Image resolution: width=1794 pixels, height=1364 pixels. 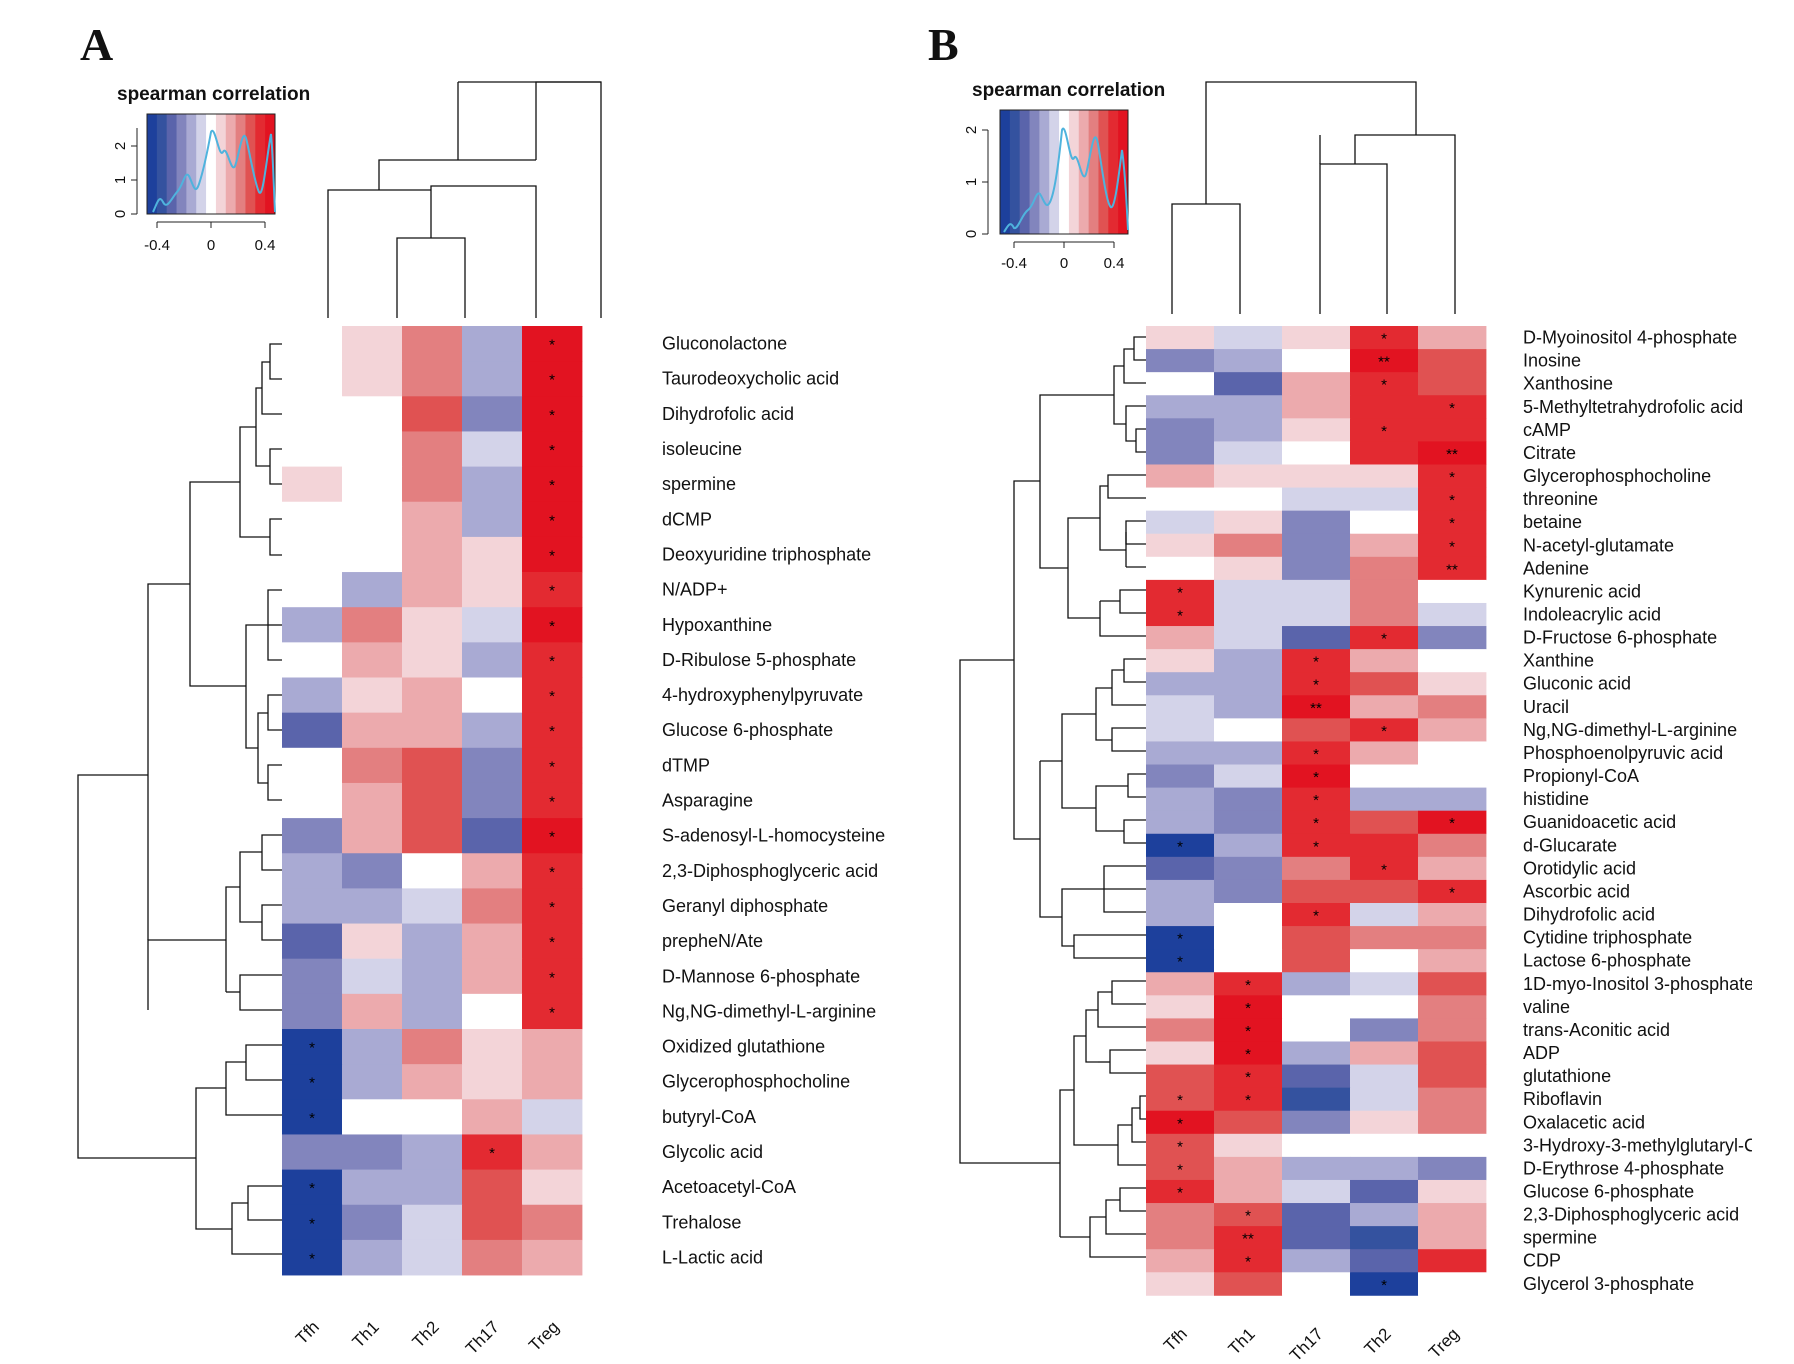 I want to click on key-y-tick: 1, so click(x=971, y=182).